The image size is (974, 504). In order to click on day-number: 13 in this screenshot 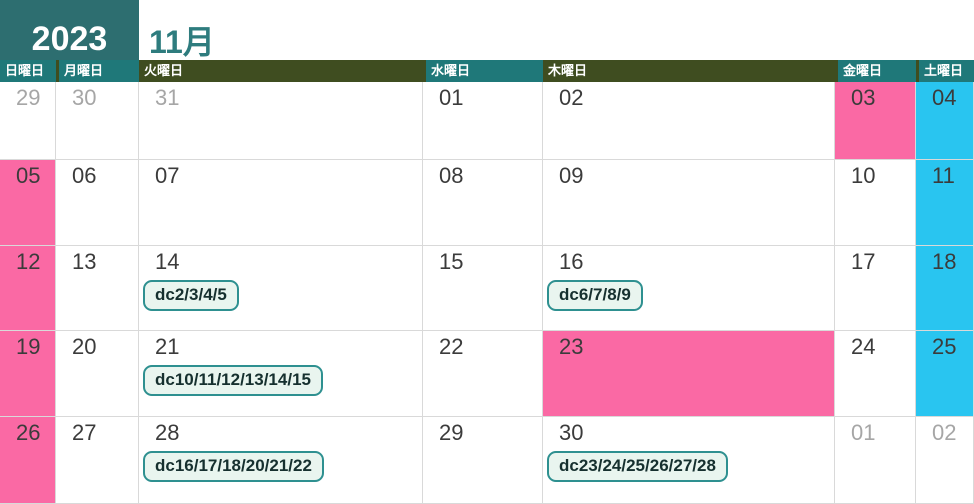, I will do `click(84, 261)`.